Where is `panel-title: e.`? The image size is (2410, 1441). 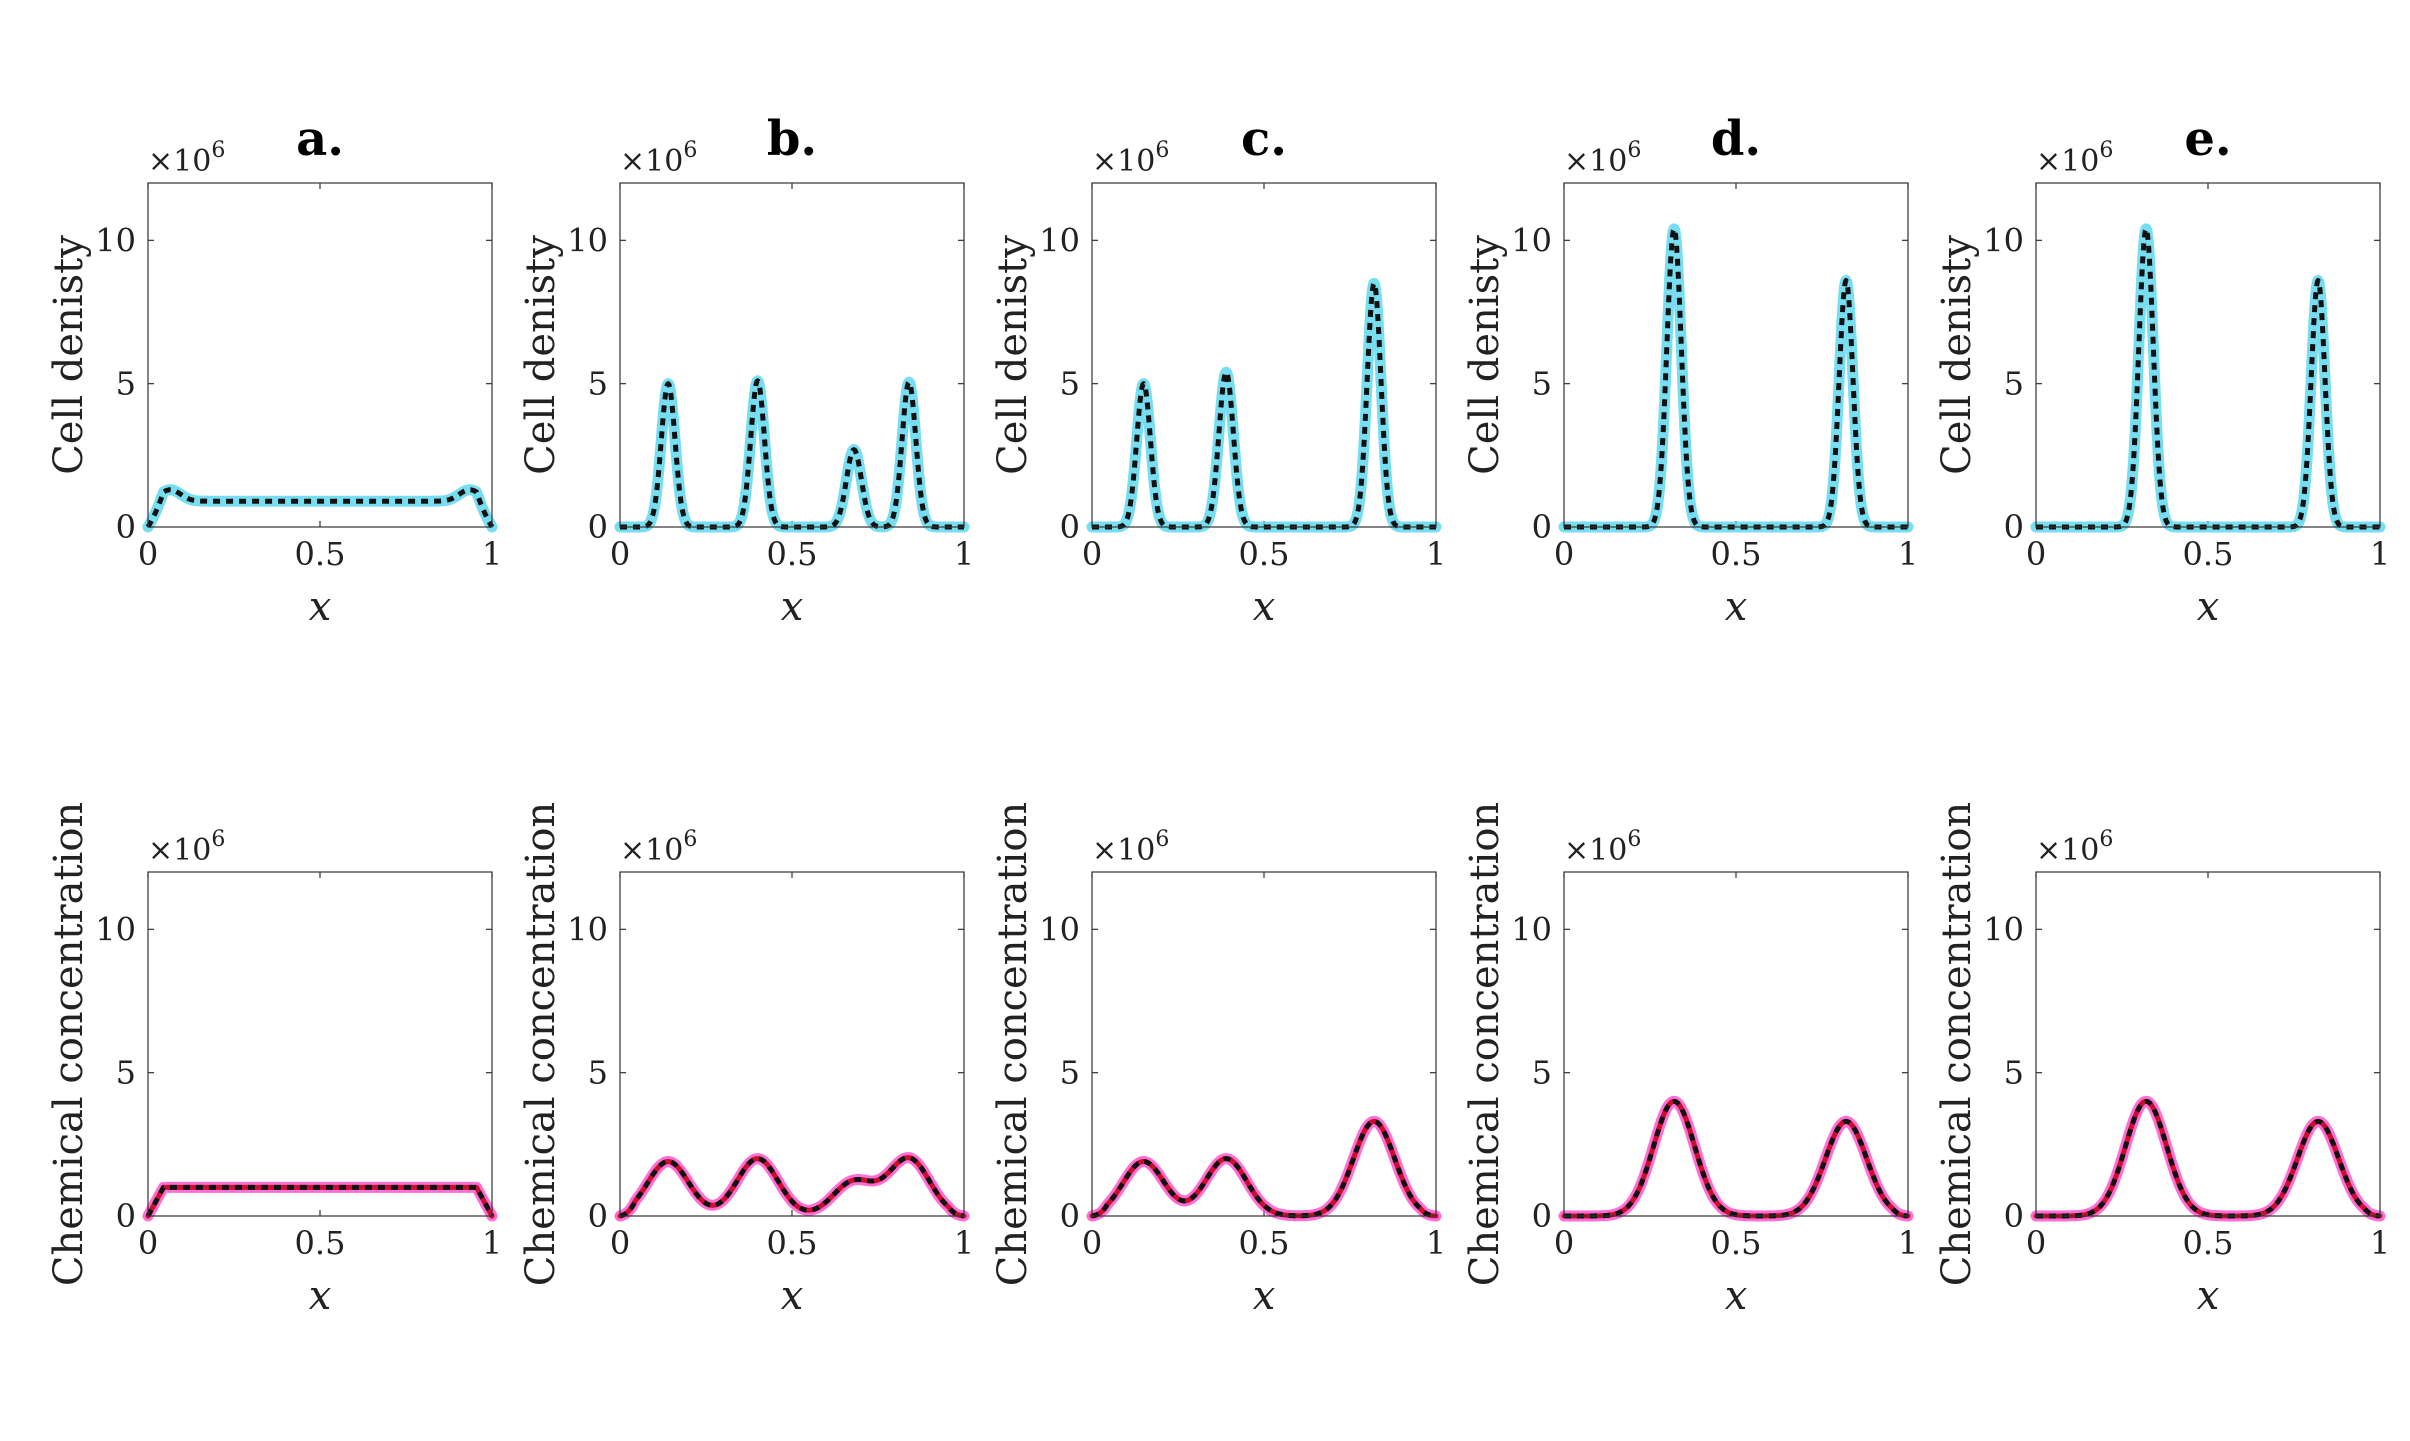
panel-title: e. is located at coordinates (2207, 139).